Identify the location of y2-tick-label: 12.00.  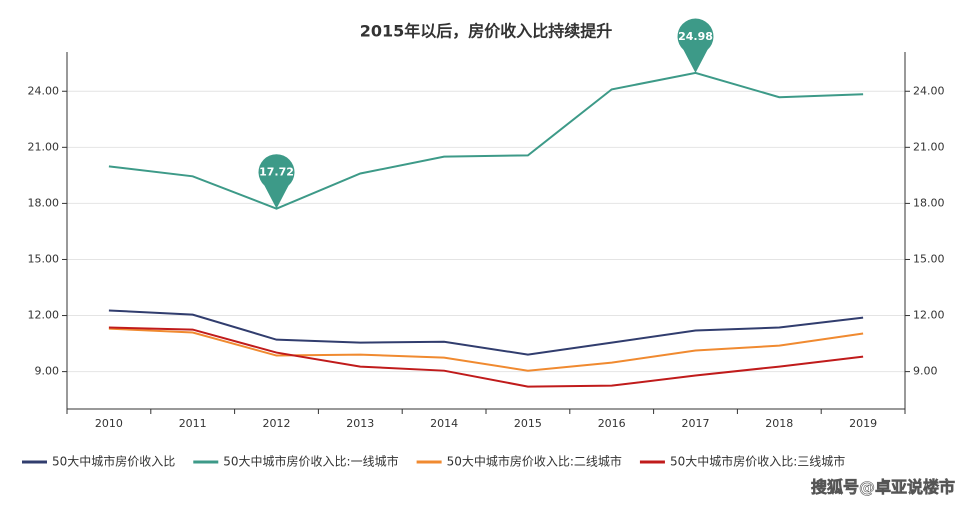
(929, 315).